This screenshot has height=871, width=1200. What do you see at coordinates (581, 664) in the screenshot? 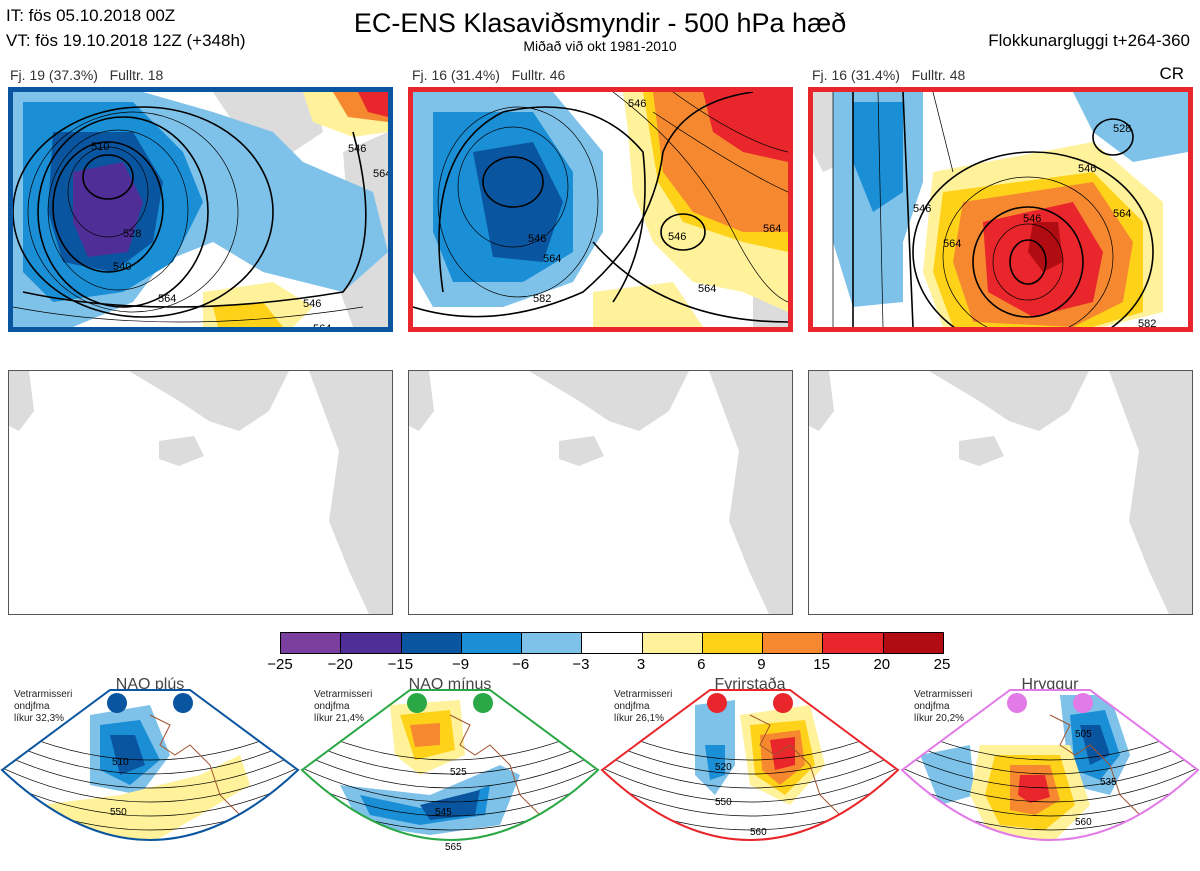
I see `colorbar-tick-label: −3` at bounding box center [581, 664].